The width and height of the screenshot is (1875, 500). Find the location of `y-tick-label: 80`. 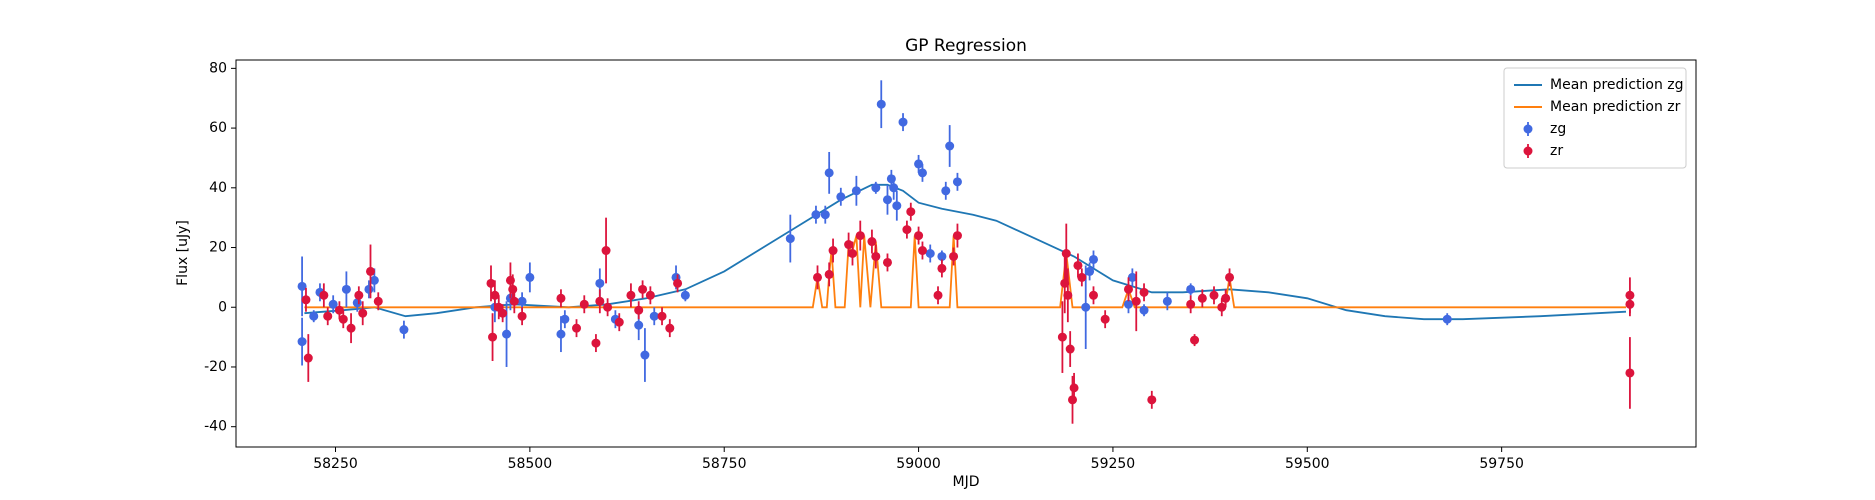

y-tick-label: 80 is located at coordinates (218, 68).